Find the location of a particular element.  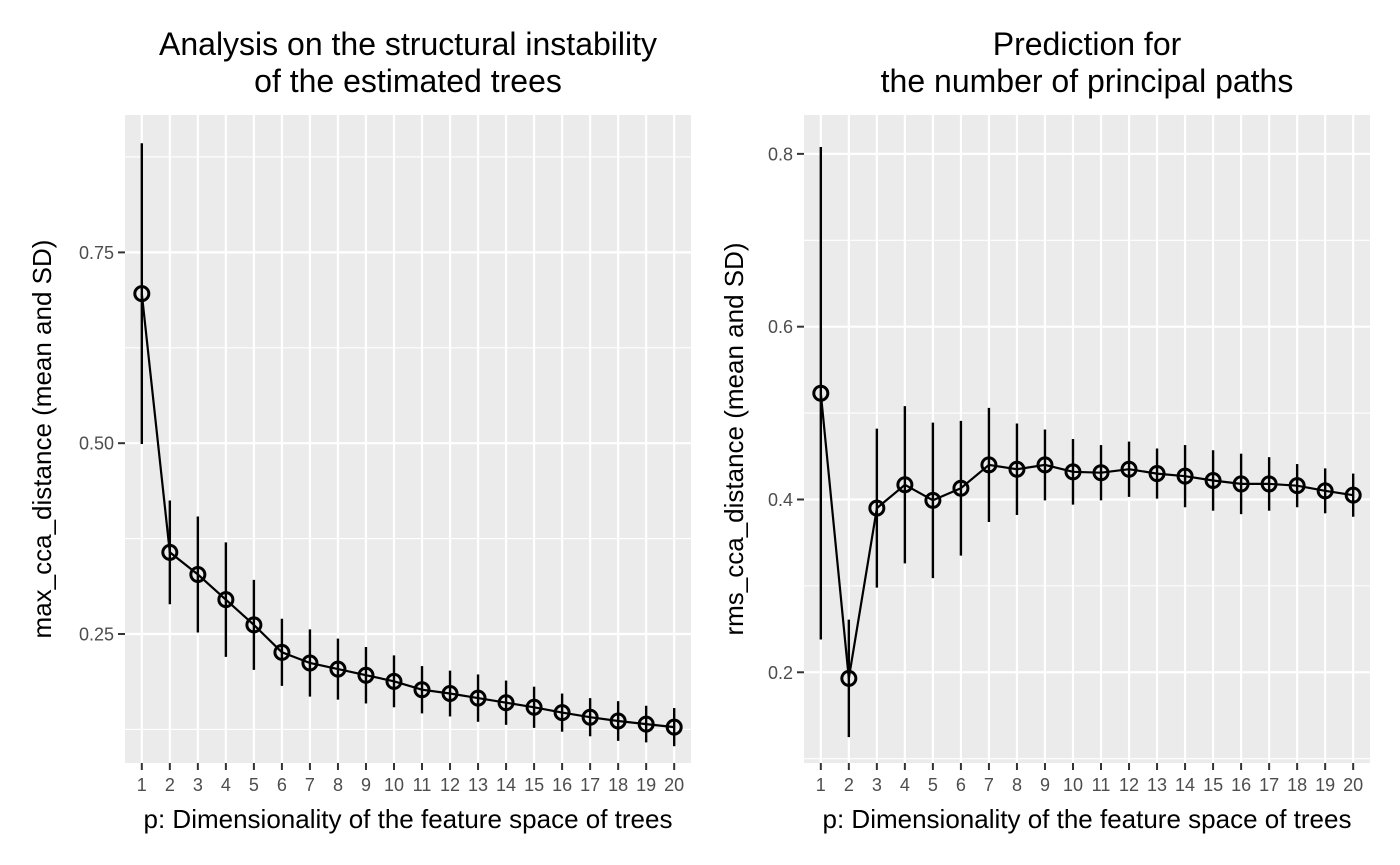

left-x-tick-label: 16 is located at coordinates (562, 785).